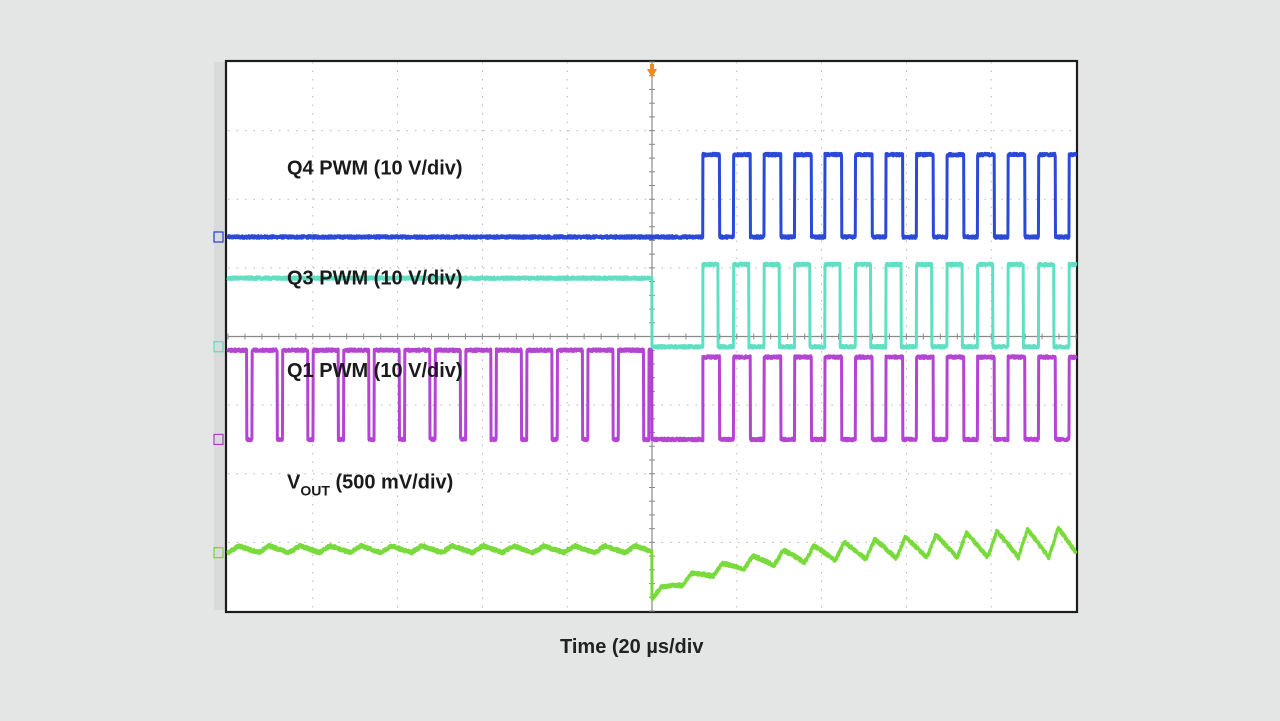  Describe the element at coordinates (652, 71) in the screenshot. I see `trigger-marker-icon` at that location.